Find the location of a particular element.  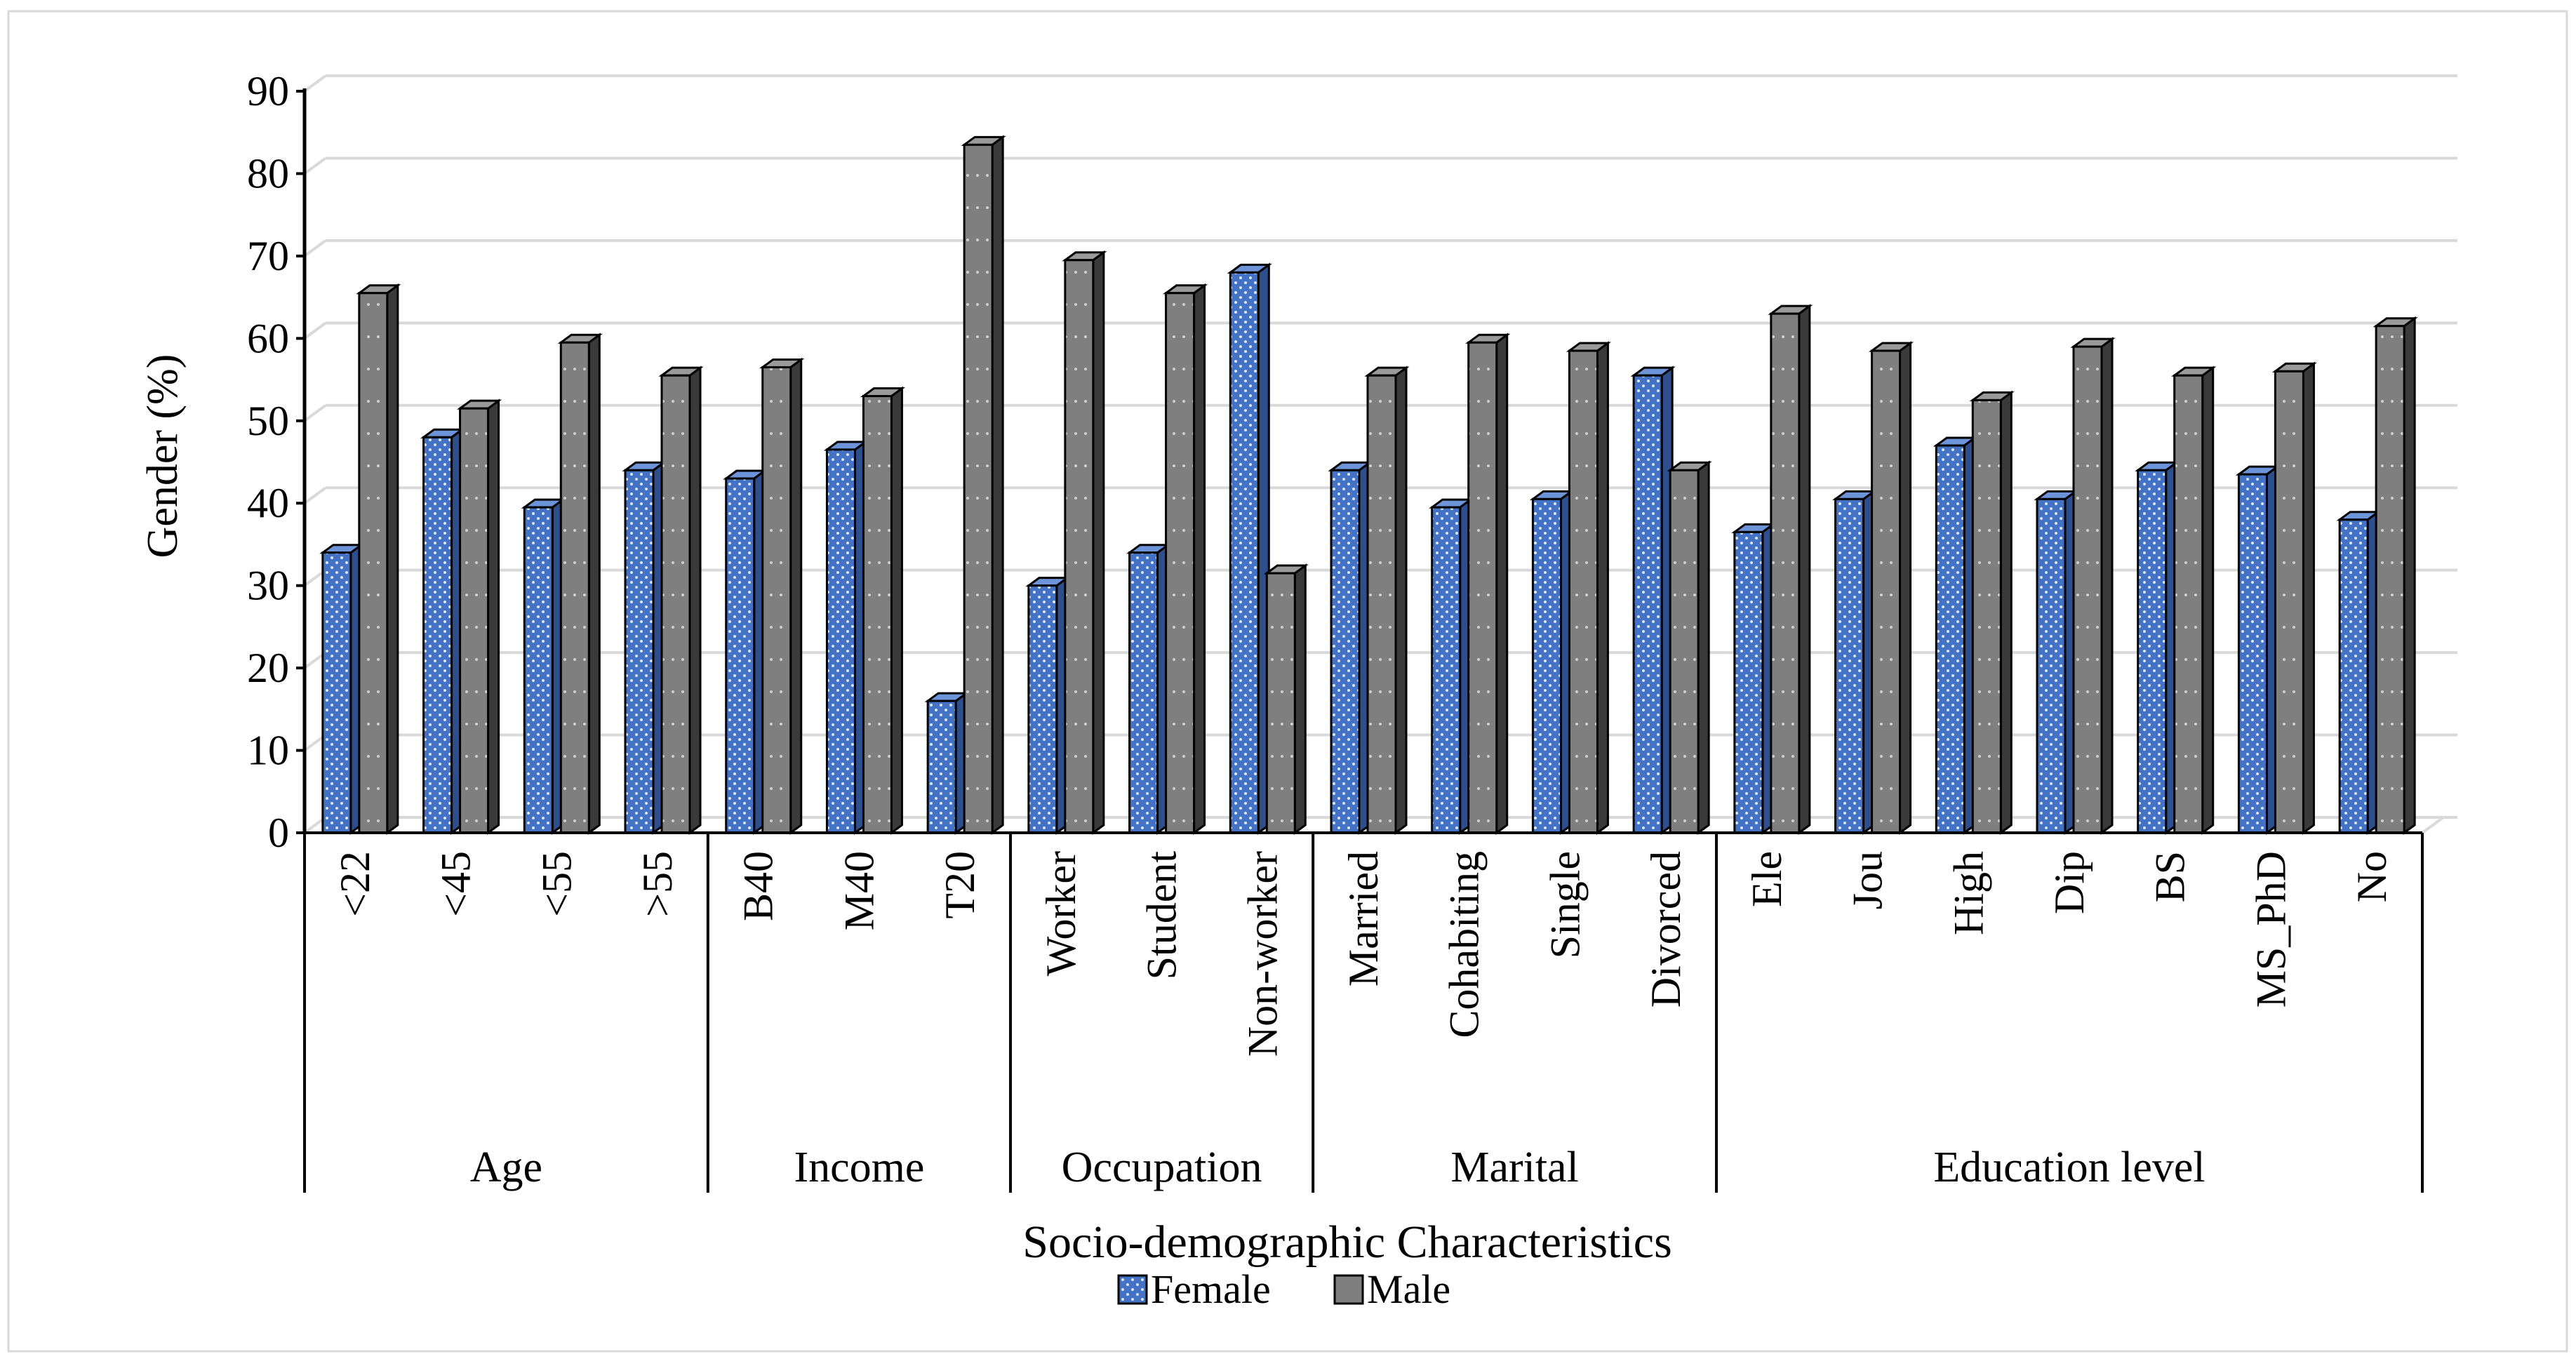

legend: Female Male is located at coordinates (1283, 1289).